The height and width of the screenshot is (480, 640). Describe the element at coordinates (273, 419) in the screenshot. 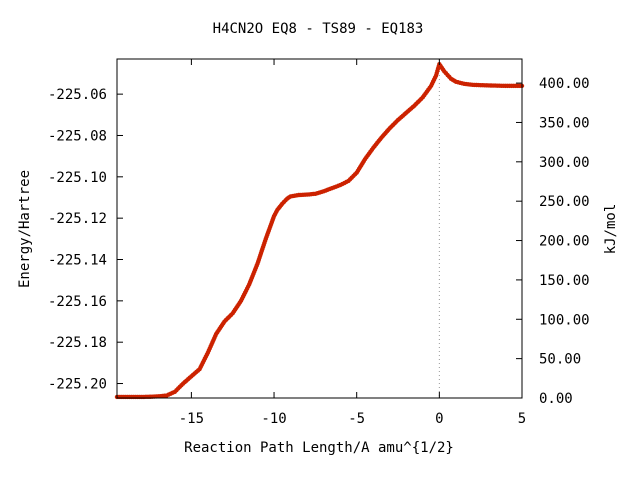

I see `x-tick-label: -10` at that location.